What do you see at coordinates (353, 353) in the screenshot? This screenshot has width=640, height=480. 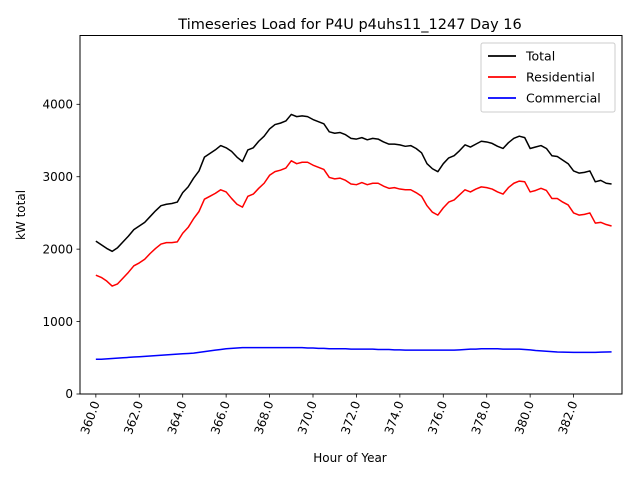 I see `series-line-commercial` at bounding box center [353, 353].